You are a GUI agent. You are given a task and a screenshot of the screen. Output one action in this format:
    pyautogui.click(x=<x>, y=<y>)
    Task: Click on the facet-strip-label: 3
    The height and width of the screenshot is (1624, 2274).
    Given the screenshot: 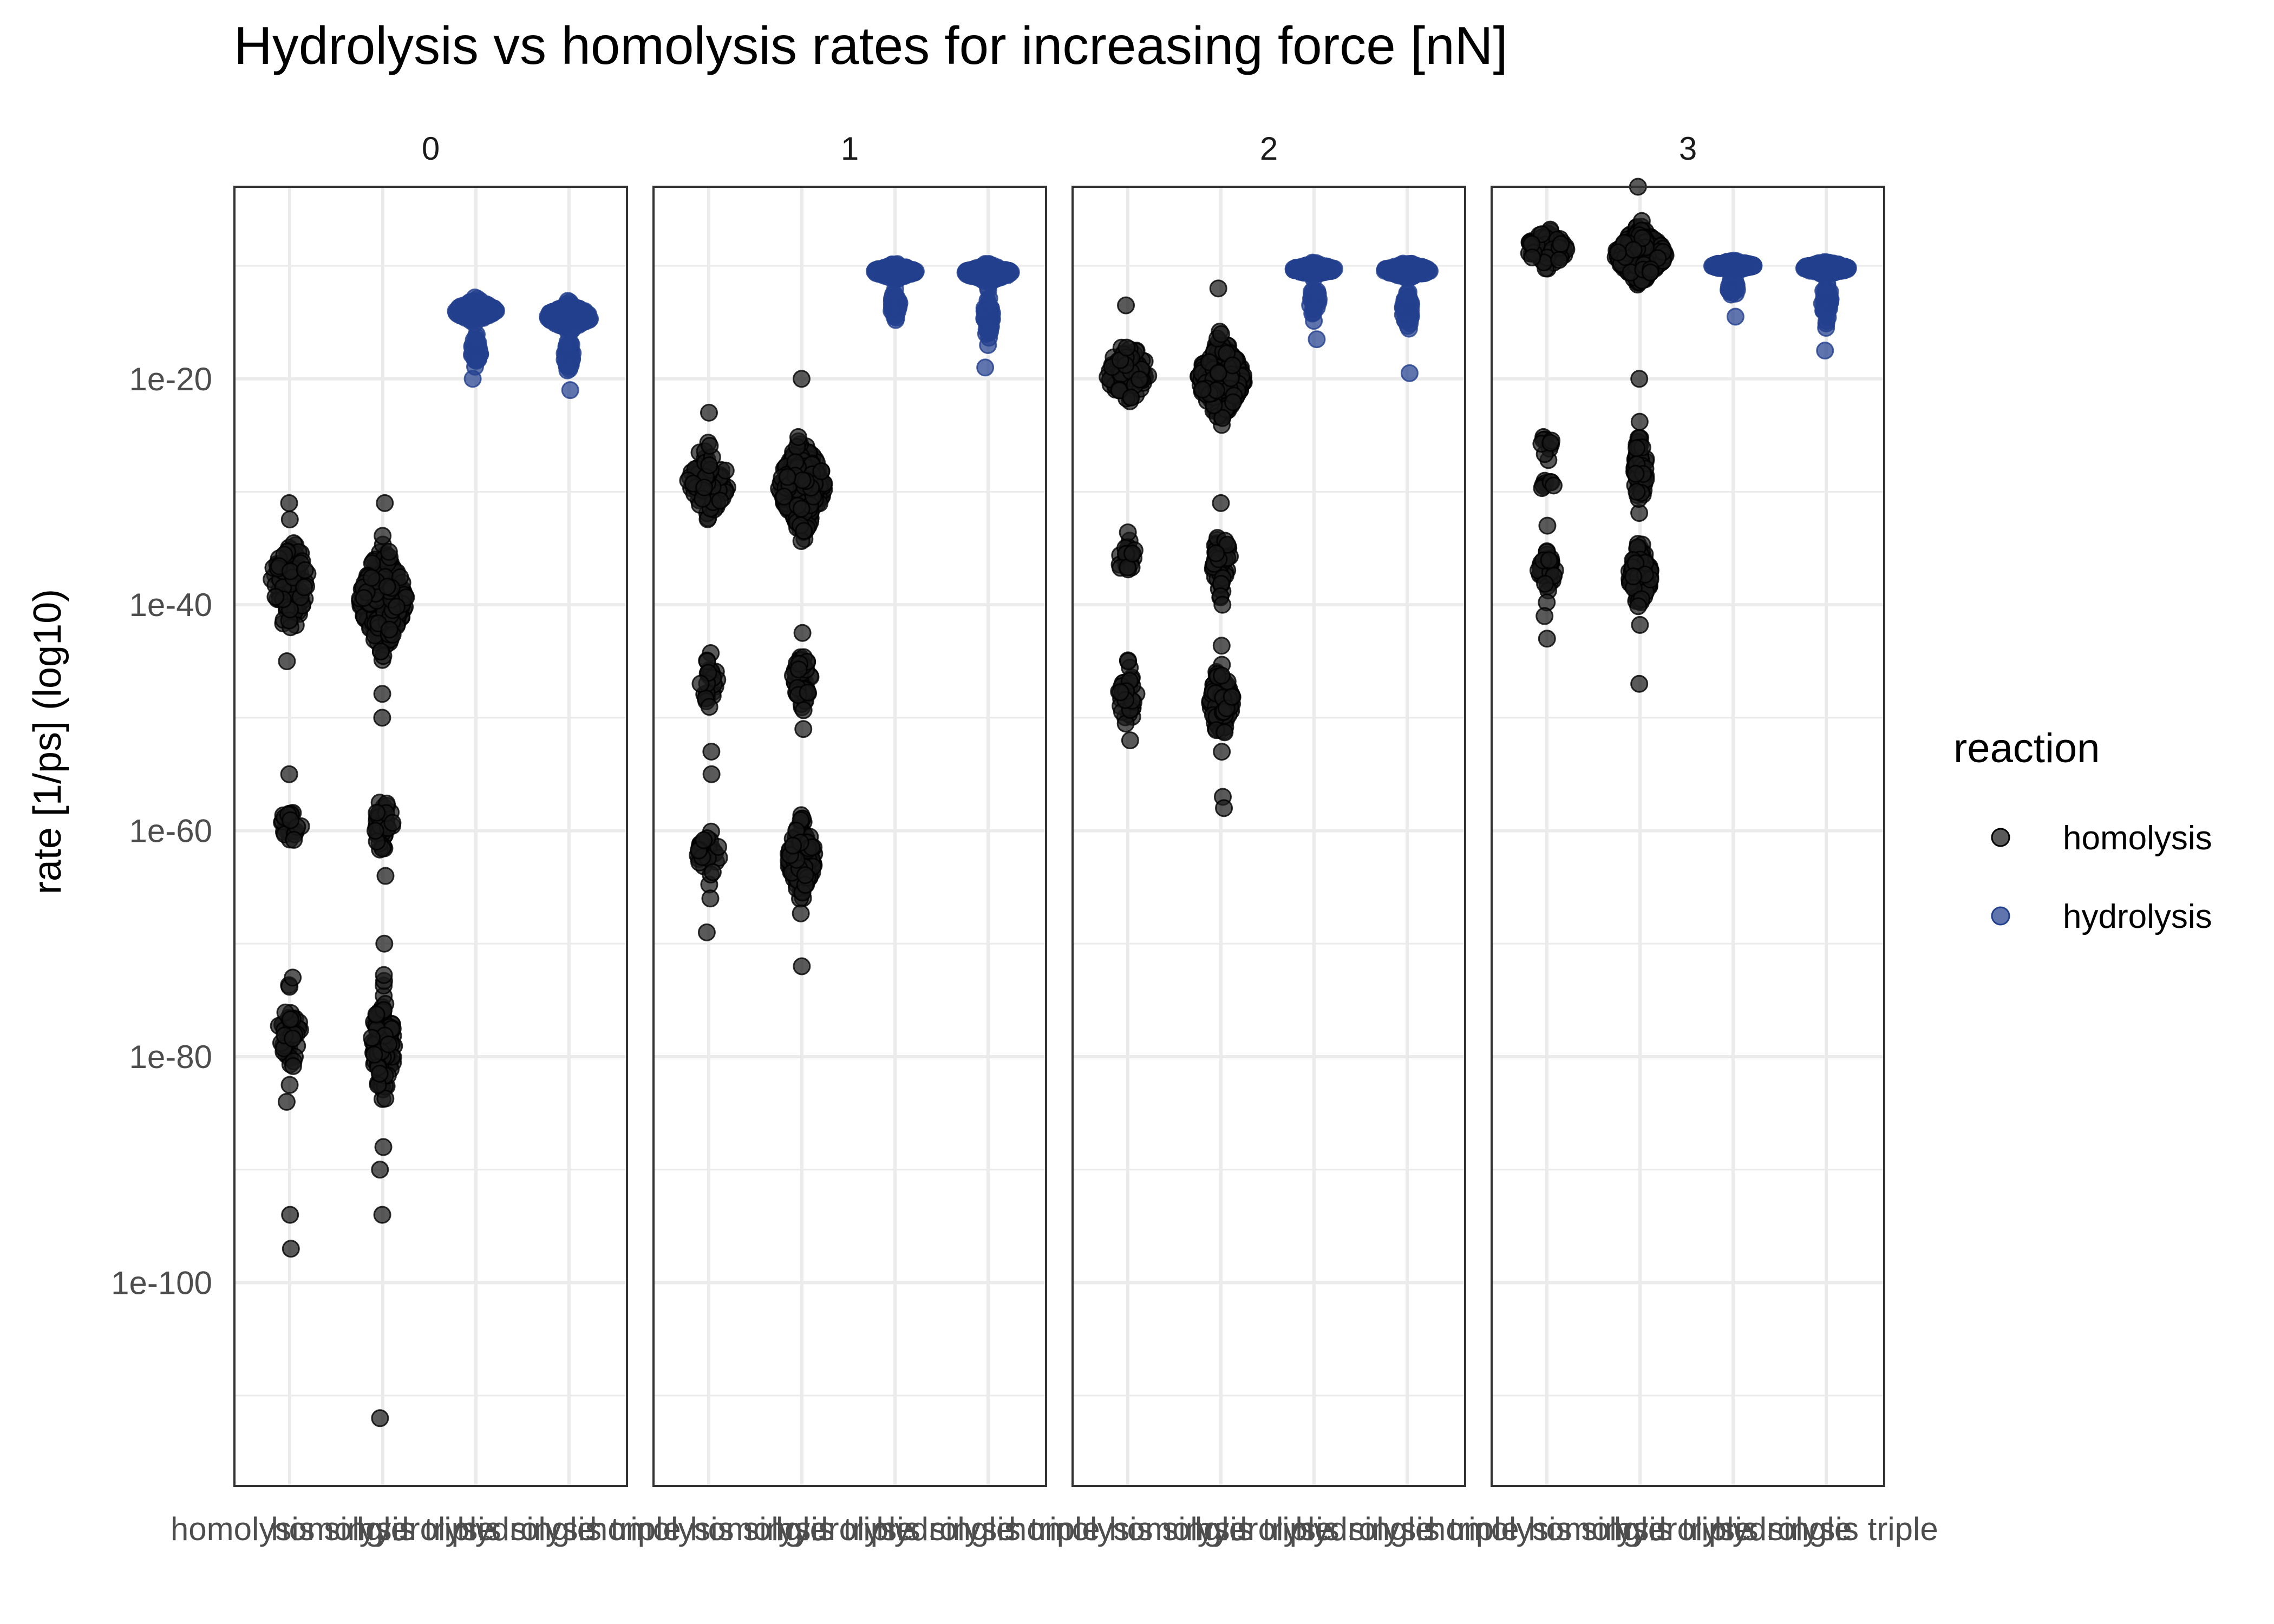 What is the action you would take?
    pyautogui.click(x=1688, y=148)
    